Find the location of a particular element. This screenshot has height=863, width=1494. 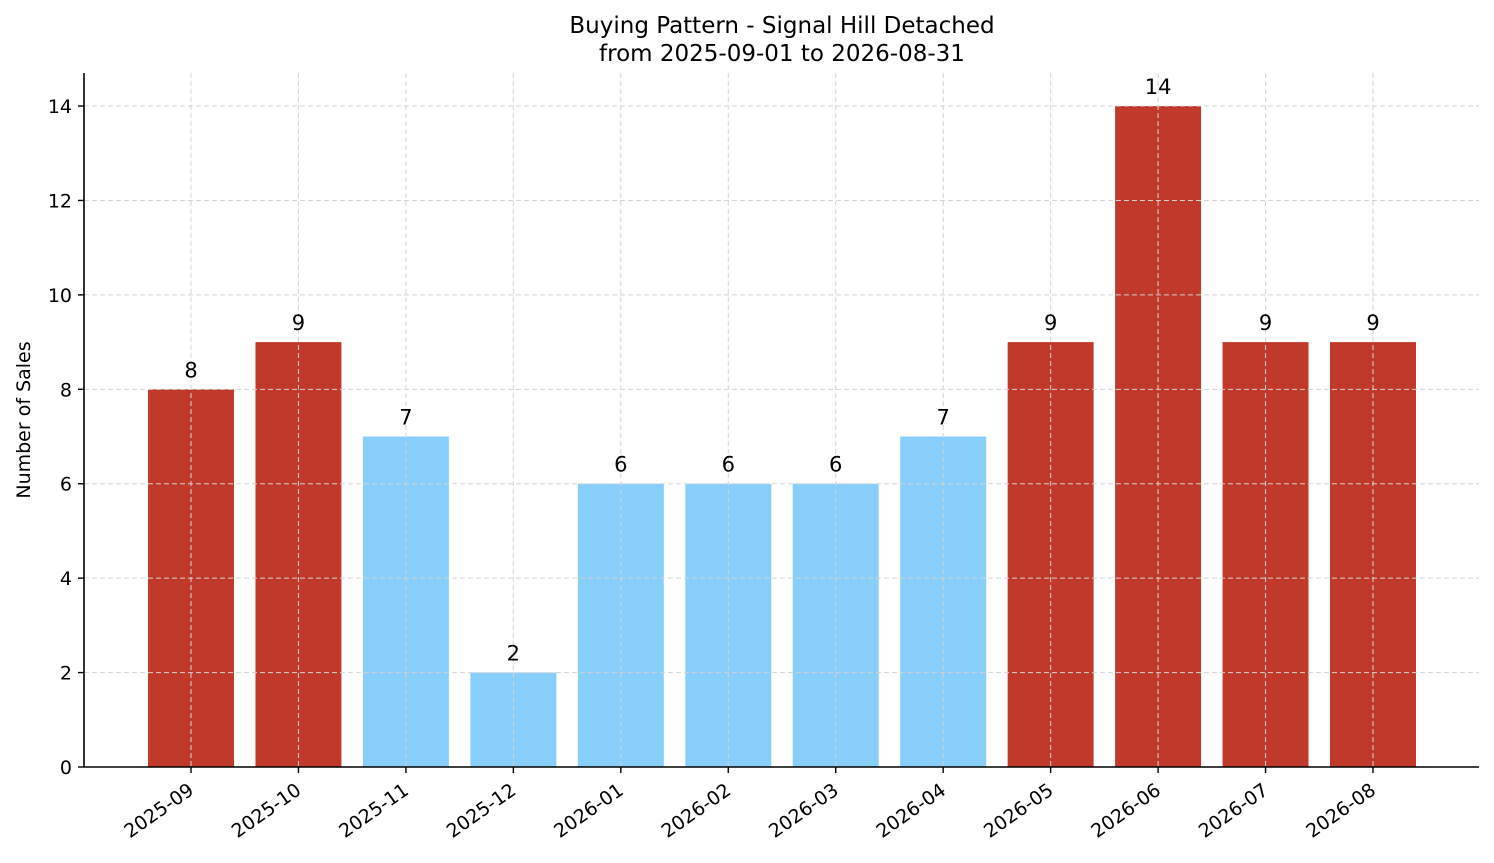

y-tick-label: 4 is located at coordinates (66, 579).